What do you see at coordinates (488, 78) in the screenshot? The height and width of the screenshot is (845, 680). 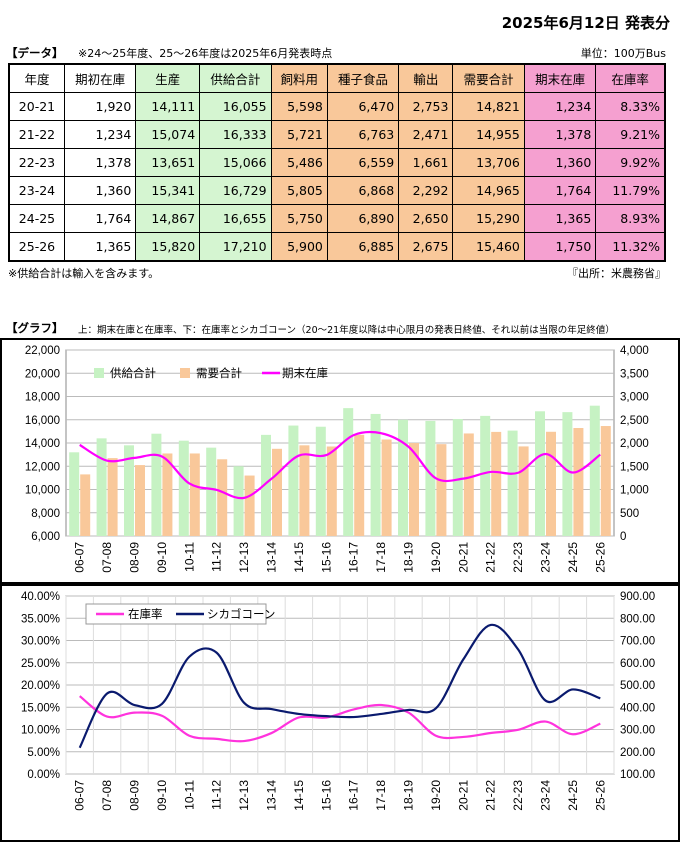 I see `col-total-demand: 需要合計` at bounding box center [488, 78].